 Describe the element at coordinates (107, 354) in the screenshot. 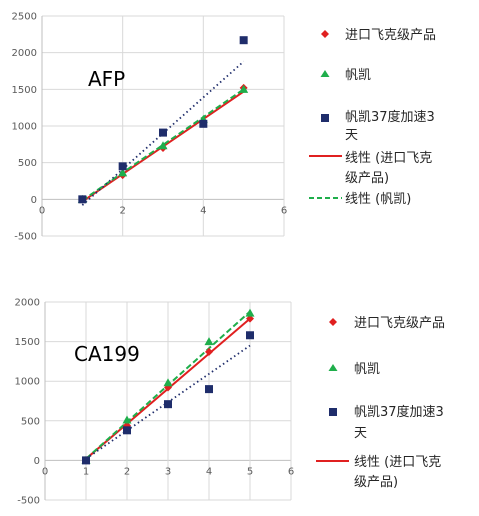

I see `ca199-chart-title: CA199` at that location.